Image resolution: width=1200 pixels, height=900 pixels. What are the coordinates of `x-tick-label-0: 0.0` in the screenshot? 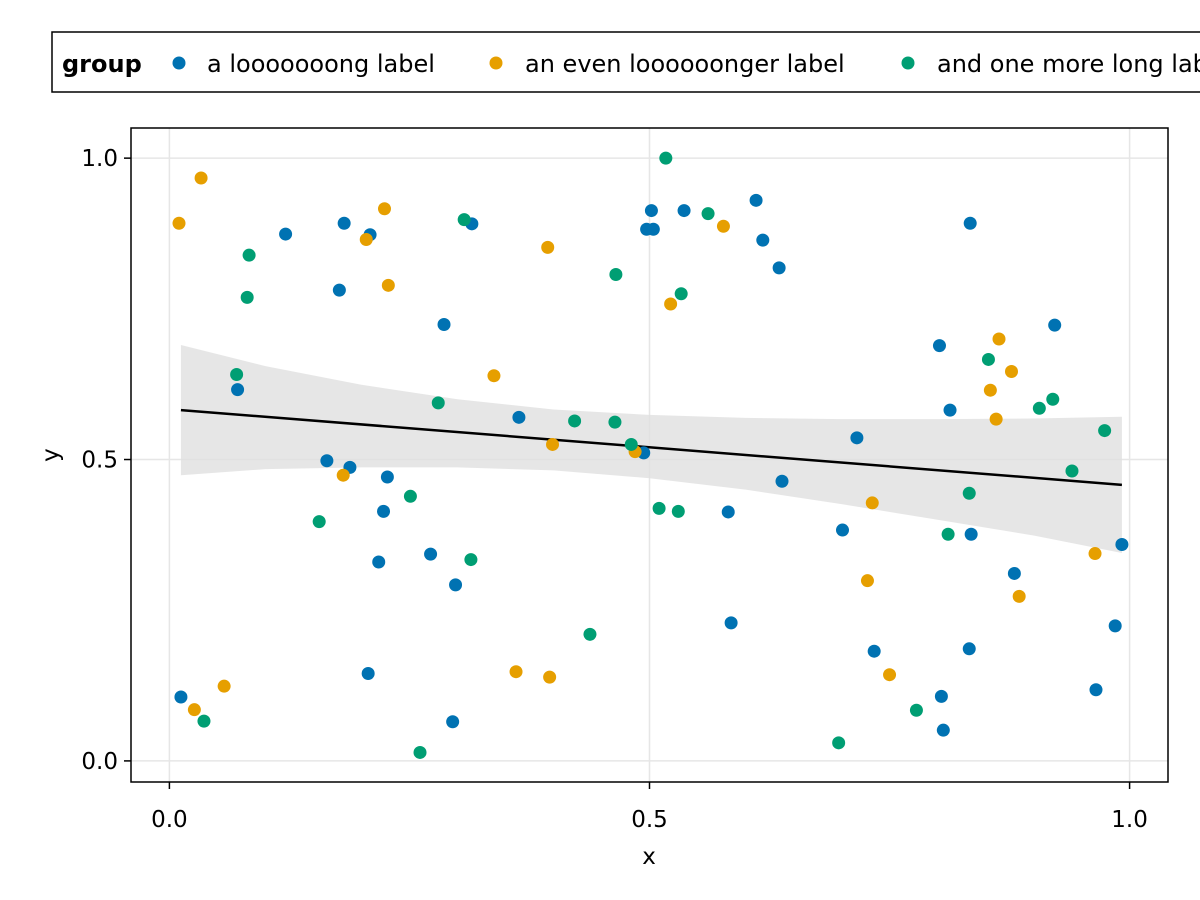 It's located at (169, 820).